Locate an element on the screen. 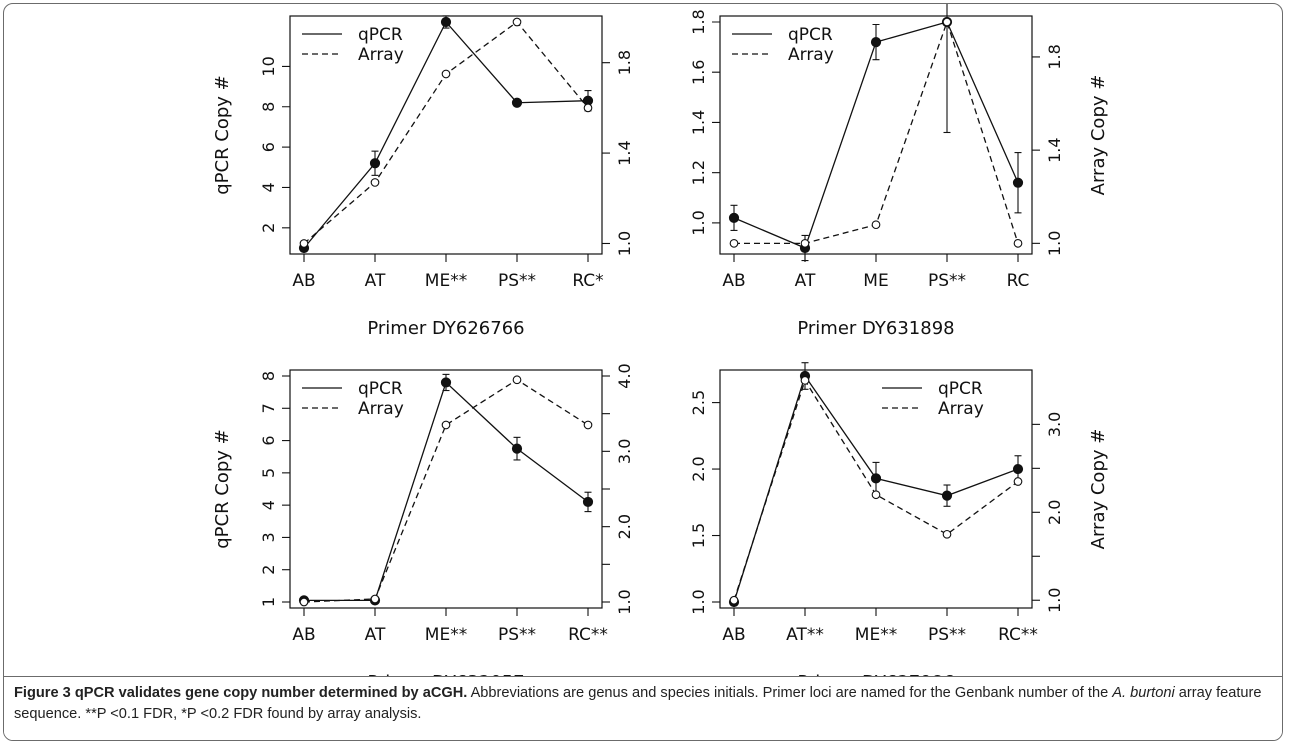 The height and width of the screenshot is (746, 1290). y-left-tick-label: 1 is located at coordinates (268, 602).